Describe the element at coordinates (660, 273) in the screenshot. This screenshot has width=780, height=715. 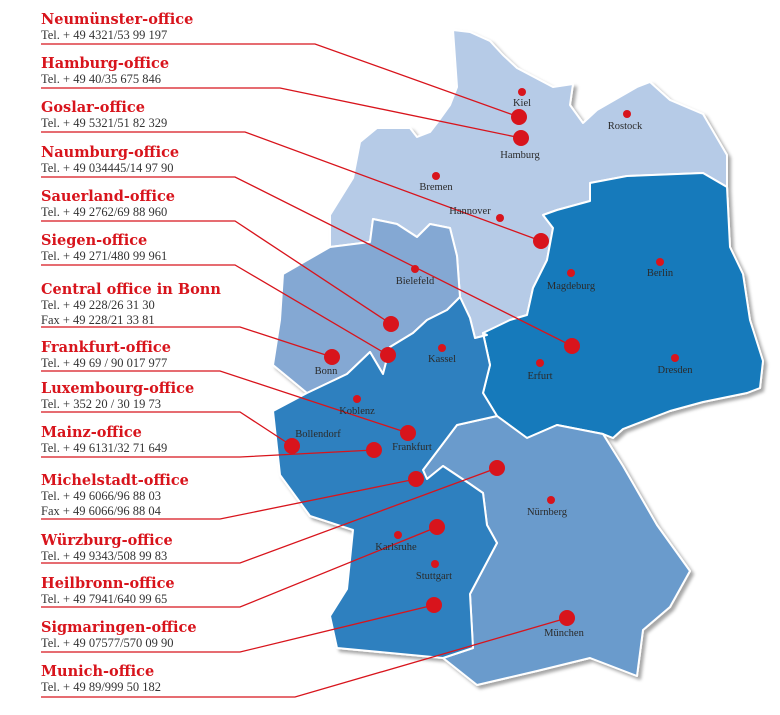
I see `city-label: Berlin` at that location.